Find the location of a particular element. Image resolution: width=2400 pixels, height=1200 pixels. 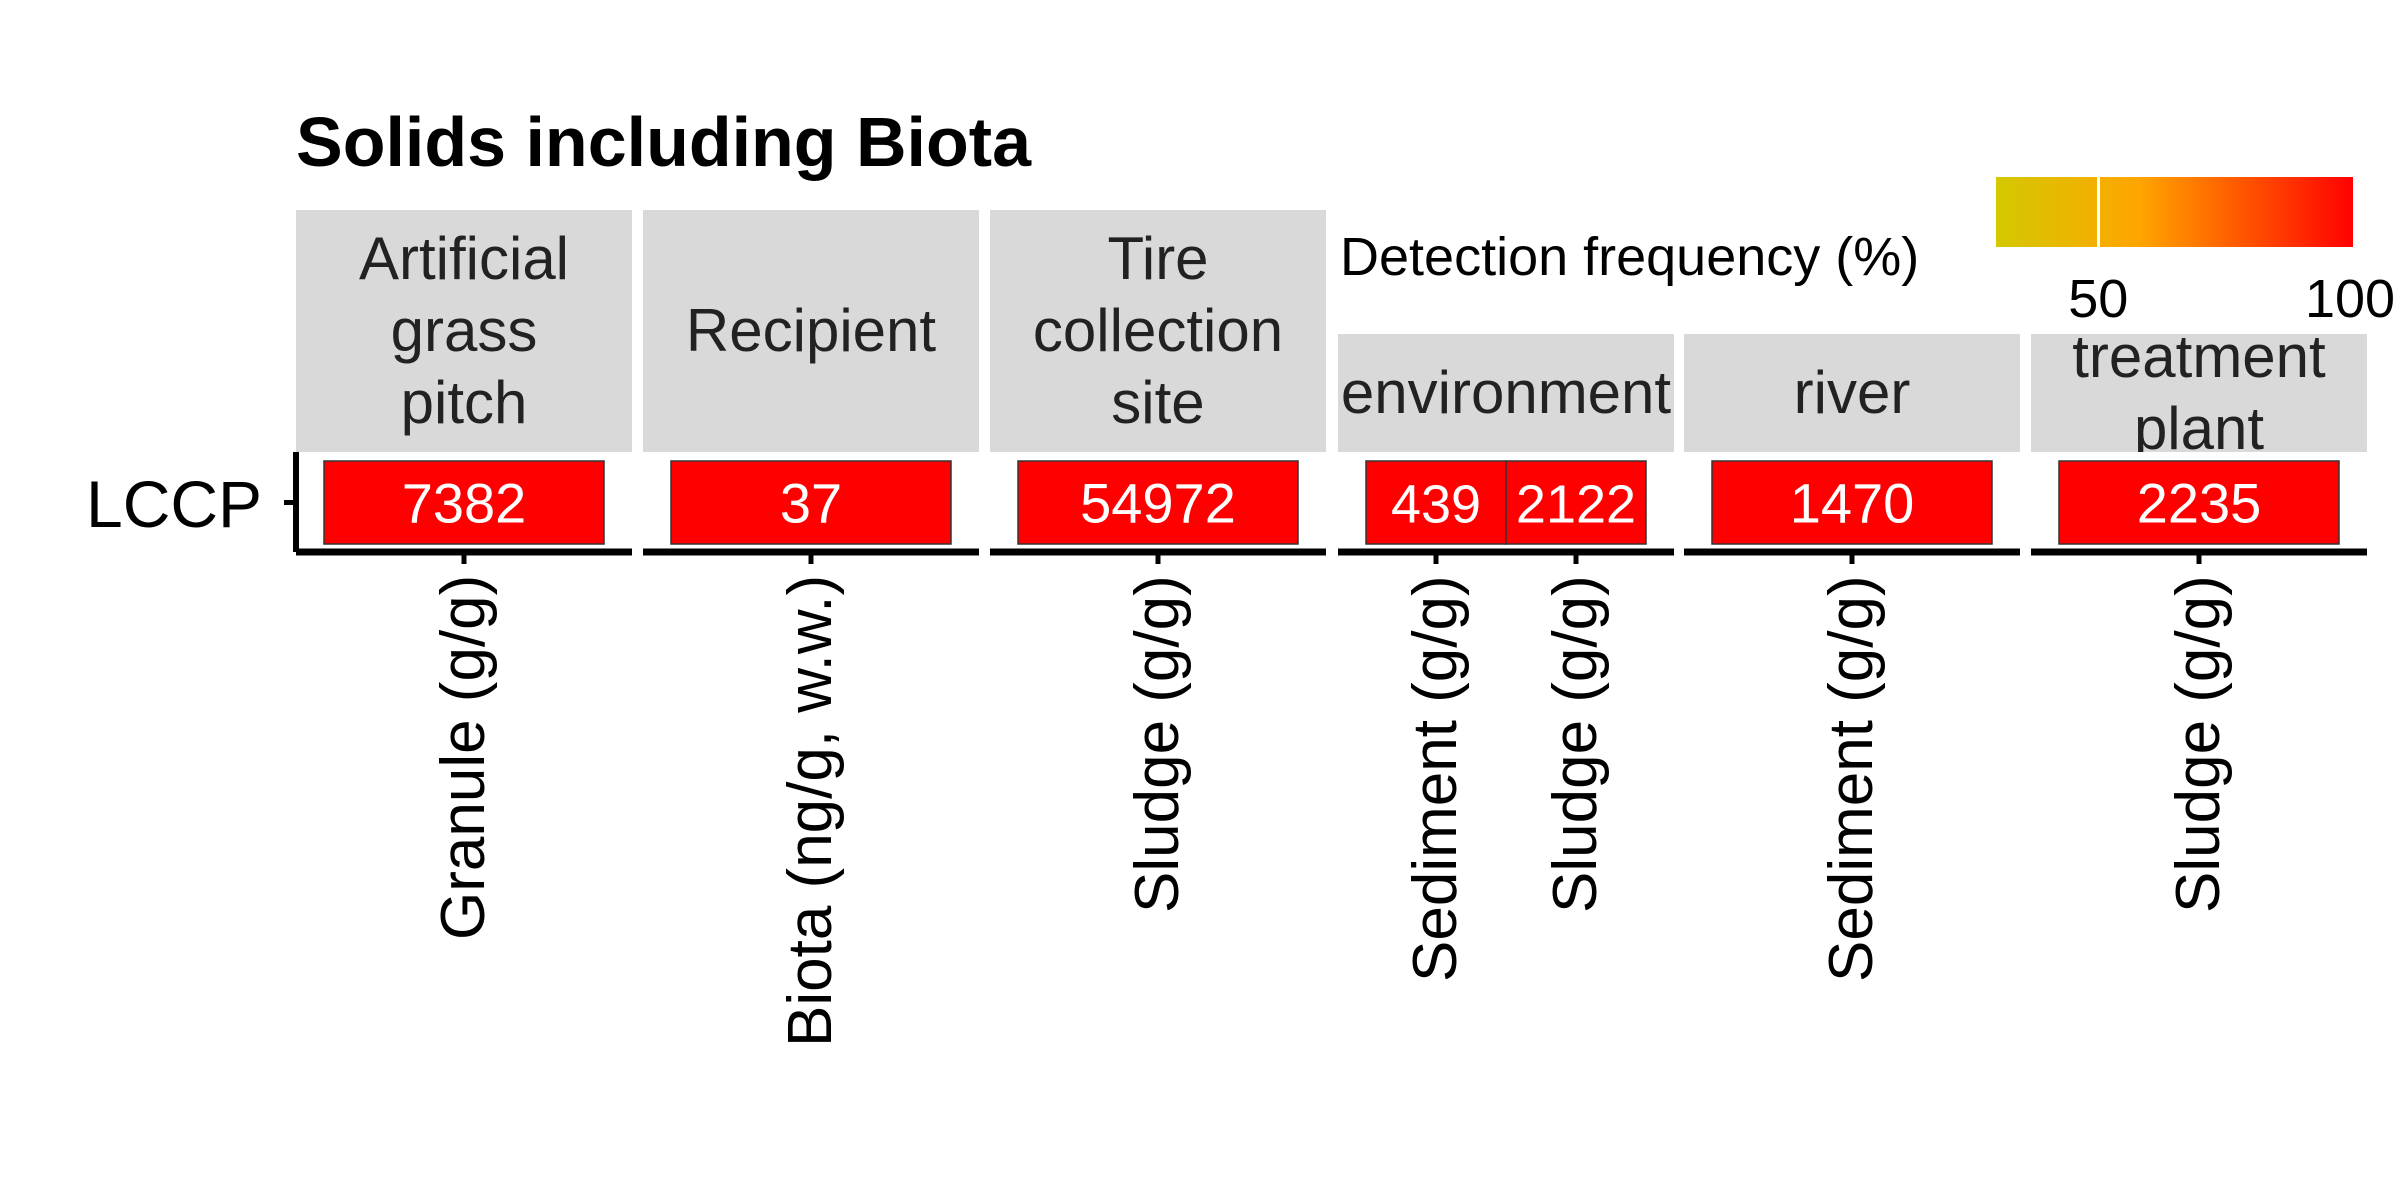

legend-colorbar is located at coordinates (2175, 212).